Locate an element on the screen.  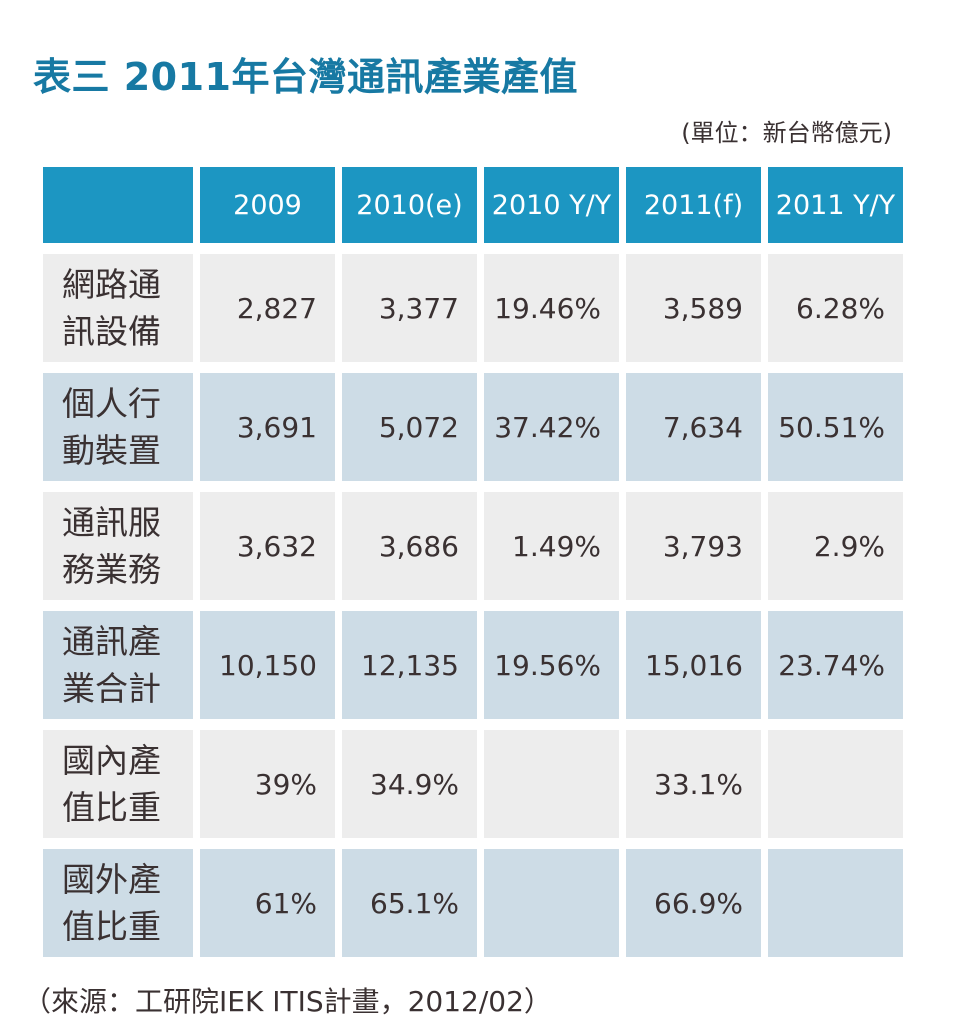
header-row: 2009 2010(e) 2010 Y/Y 2011(f) 2011 Y/Y is located at coordinates (473, 205).